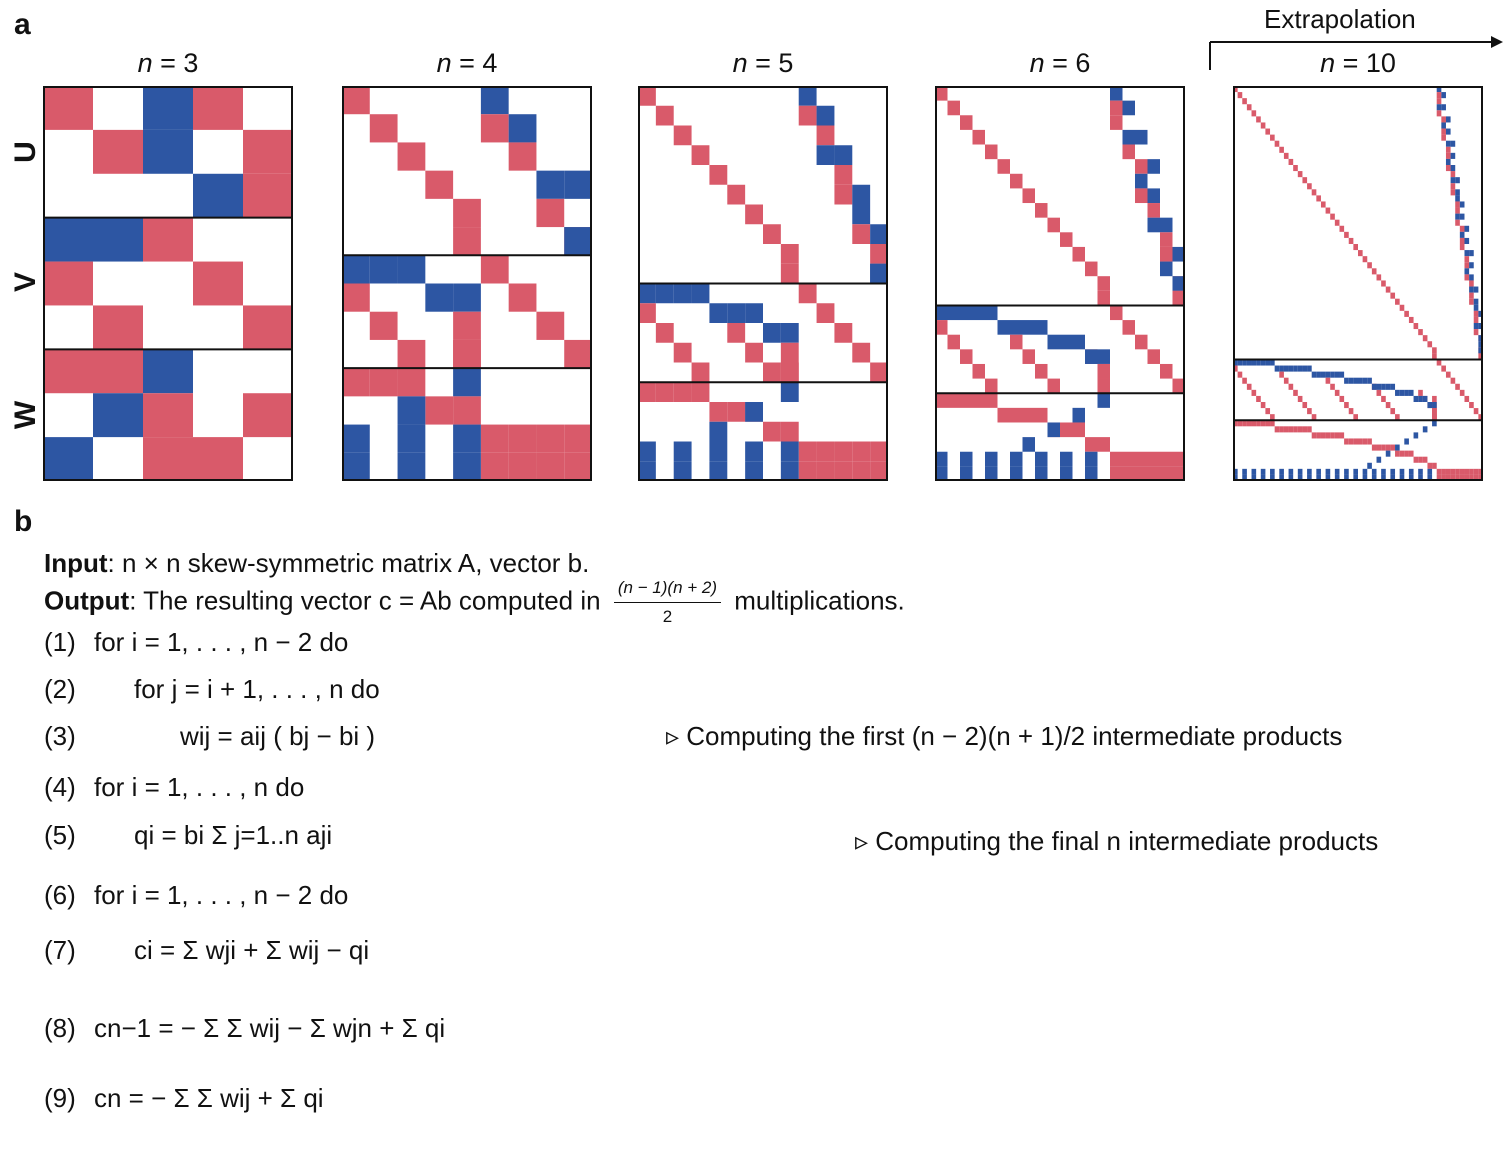 The image size is (1510, 1150). Describe the element at coordinates (1060, 63) in the screenshot. I see `column-title-n6: n = 6` at that location.